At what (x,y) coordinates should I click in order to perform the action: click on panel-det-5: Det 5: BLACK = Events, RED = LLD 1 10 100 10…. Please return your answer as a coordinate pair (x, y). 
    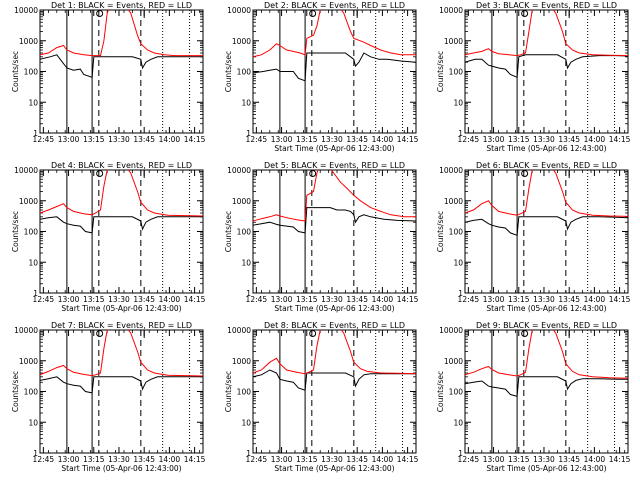
    Looking at the image, I should click on (321, 237).